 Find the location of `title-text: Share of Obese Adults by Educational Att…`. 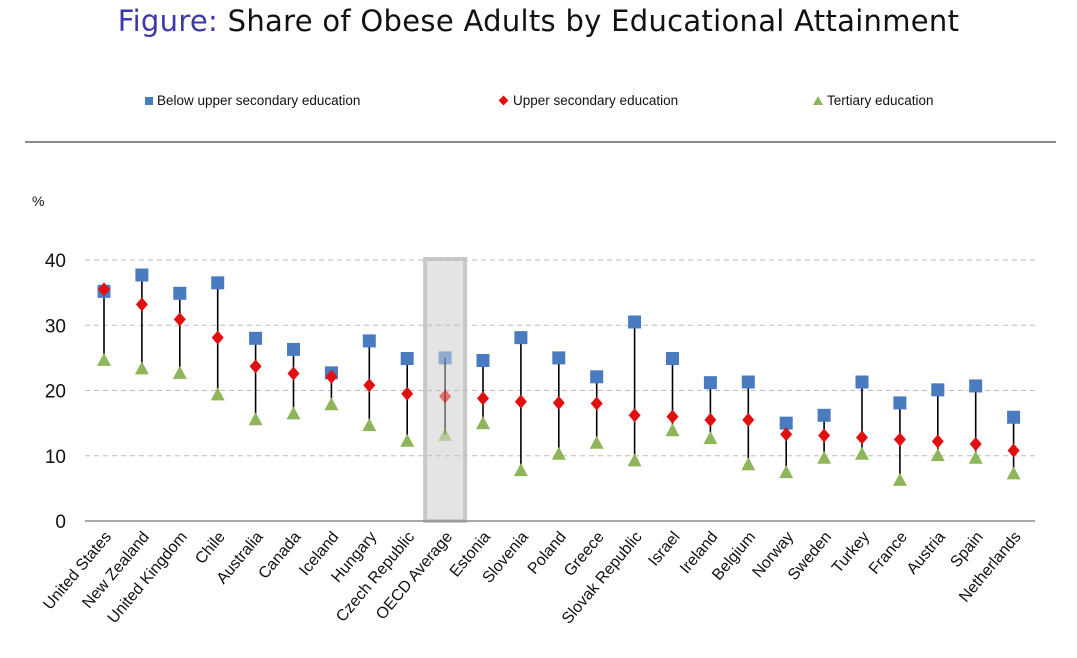

title-text: Share of Obese Adults by Educational Att… is located at coordinates (593, 21).